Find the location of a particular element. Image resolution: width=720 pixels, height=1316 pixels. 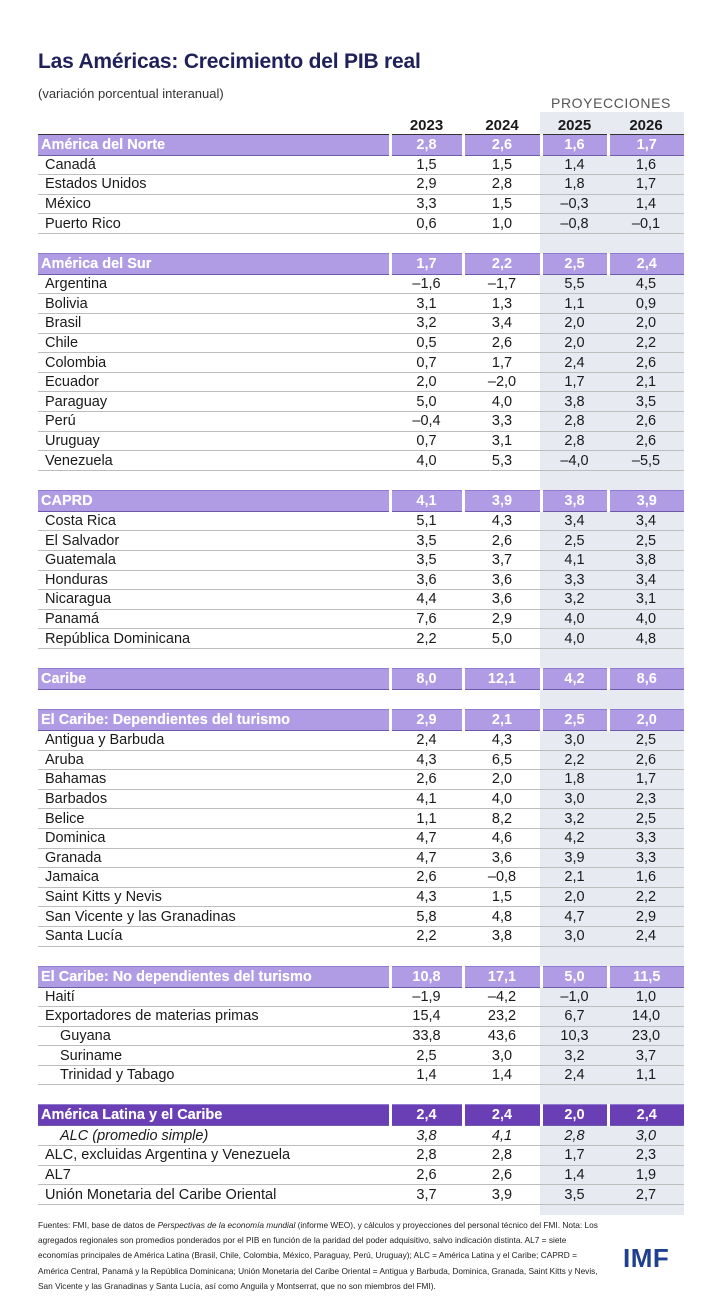

value-2024: 2,0 is located at coordinates (502, 779).